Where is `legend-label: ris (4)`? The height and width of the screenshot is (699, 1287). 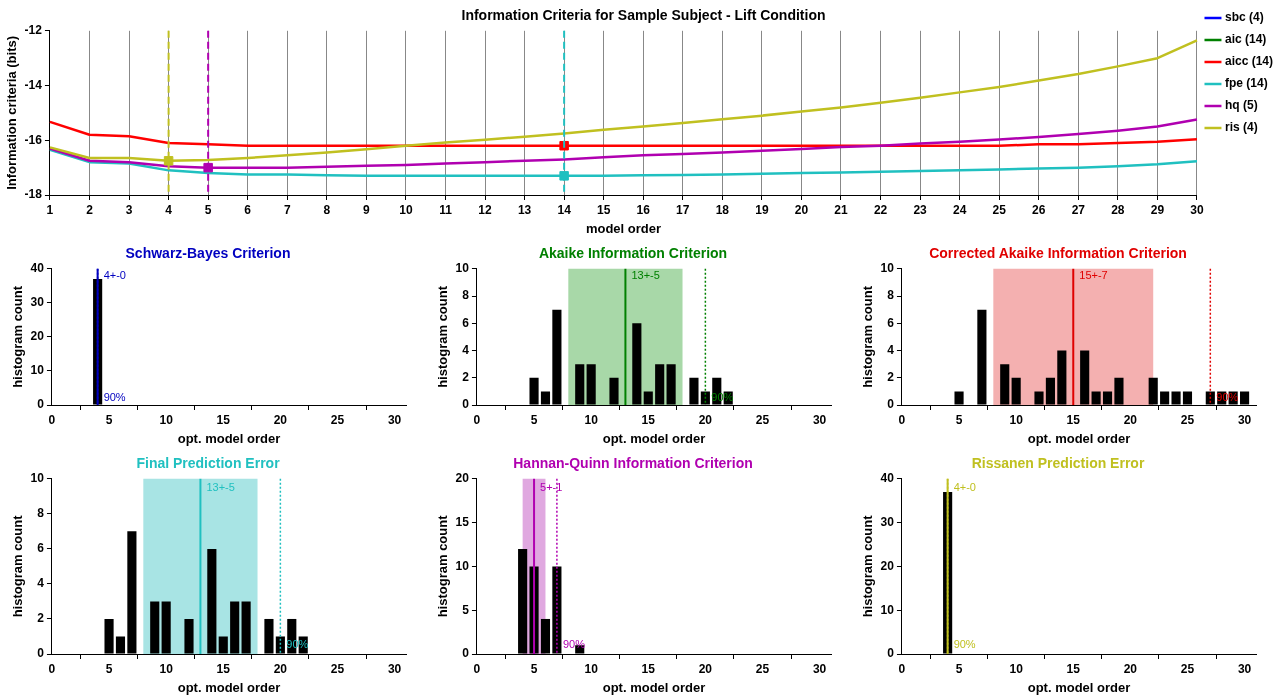
legend-label: ris (4) is located at coordinates (1241, 127).